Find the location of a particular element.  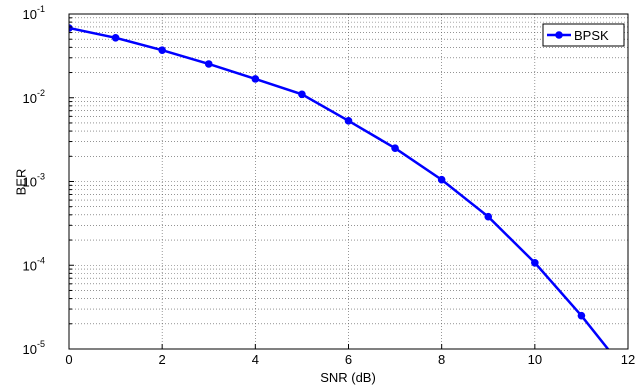

y-tick-label: 10⁻⁵ is located at coordinates (34, 348).